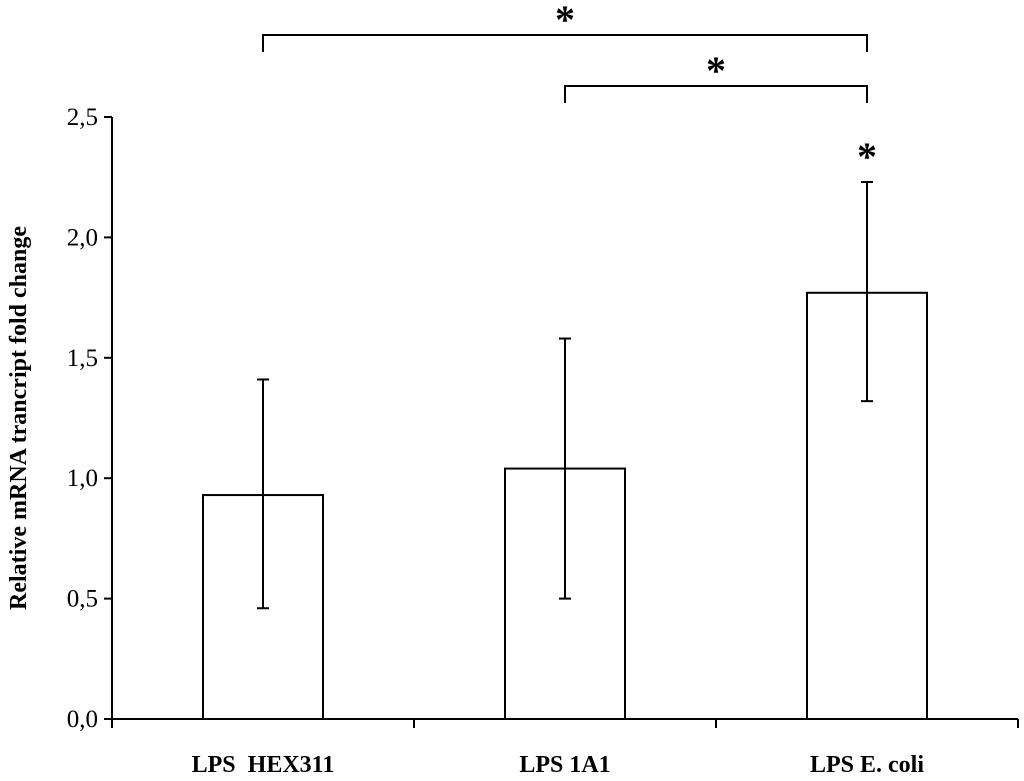 This screenshot has width=1024, height=781. Describe the element at coordinates (82, 358) in the screenshot. I see `y-tick-label: 1,5` at that location.